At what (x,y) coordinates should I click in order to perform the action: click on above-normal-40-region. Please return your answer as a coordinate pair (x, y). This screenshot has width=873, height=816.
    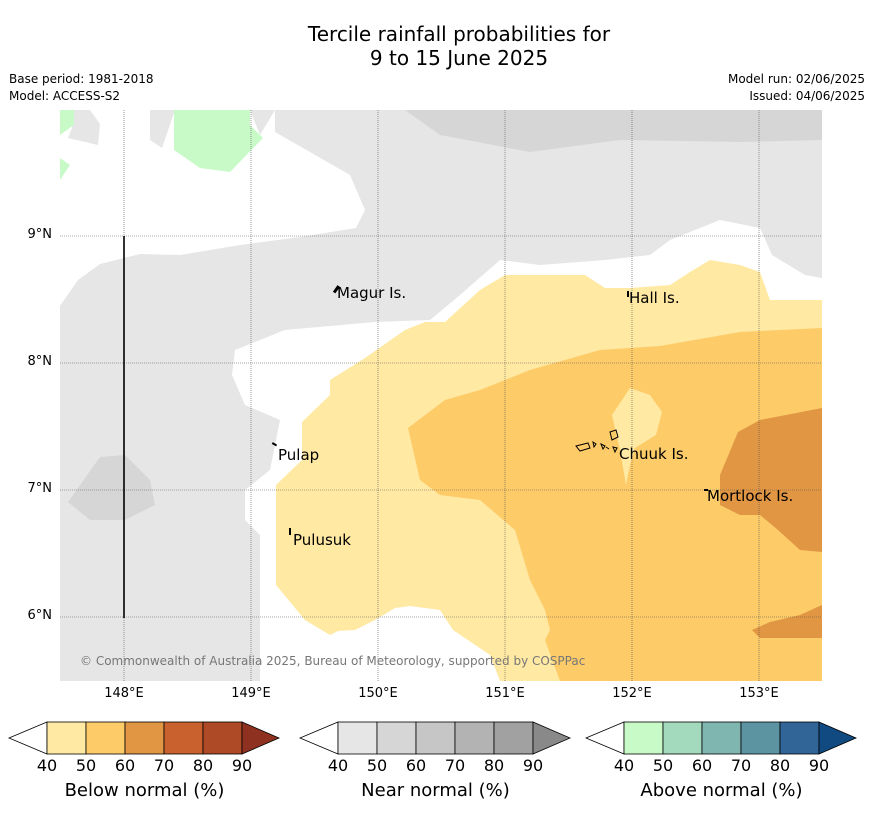
    Looking at the image, I should click on (218, 141).